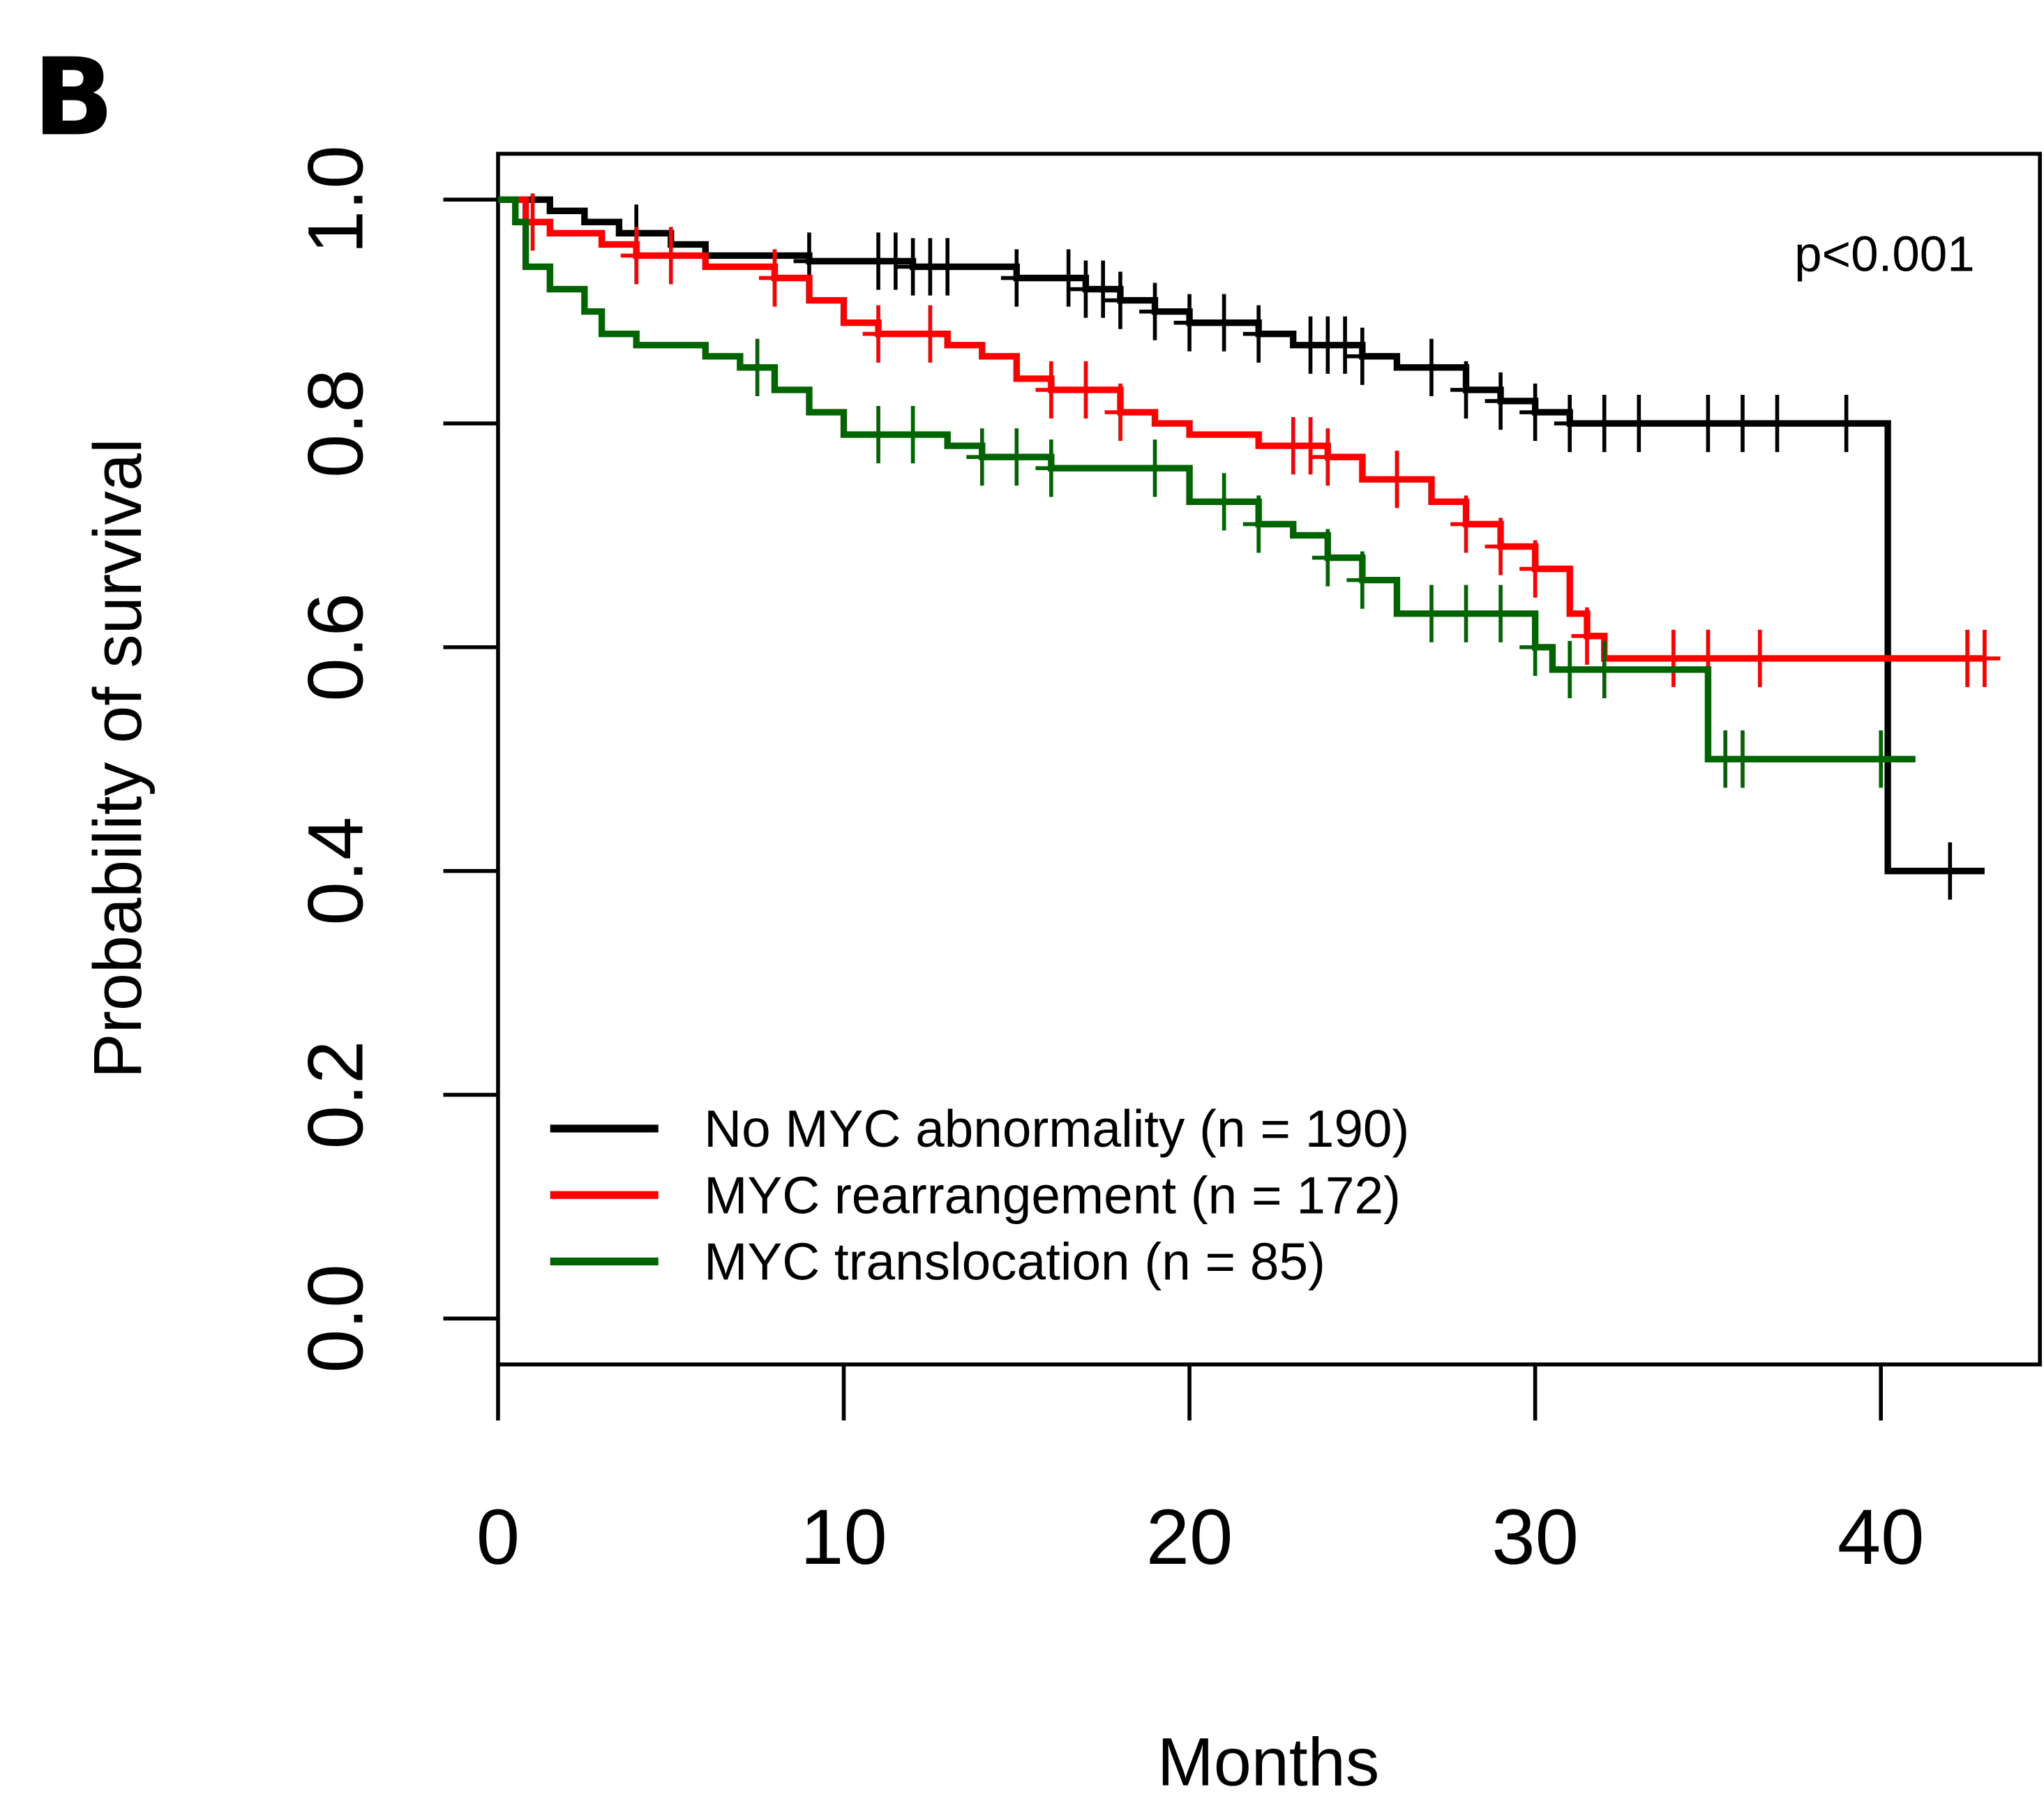 This screenshot has height=1801, width=2044. I want to click on y-tick-label: 0.6, so click(336, 647).